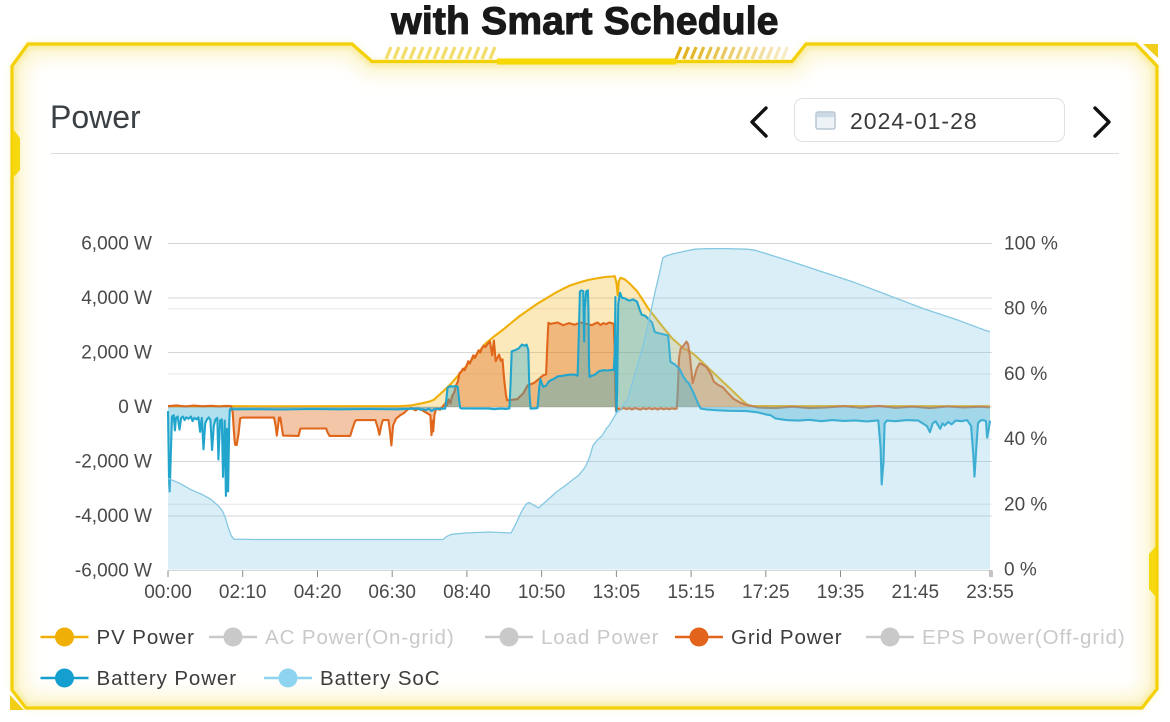 The image size is (1170, 722). Describe the element at coordinates (146, 637) in the screenshot. I see `svg-text: PV Power` at that location.